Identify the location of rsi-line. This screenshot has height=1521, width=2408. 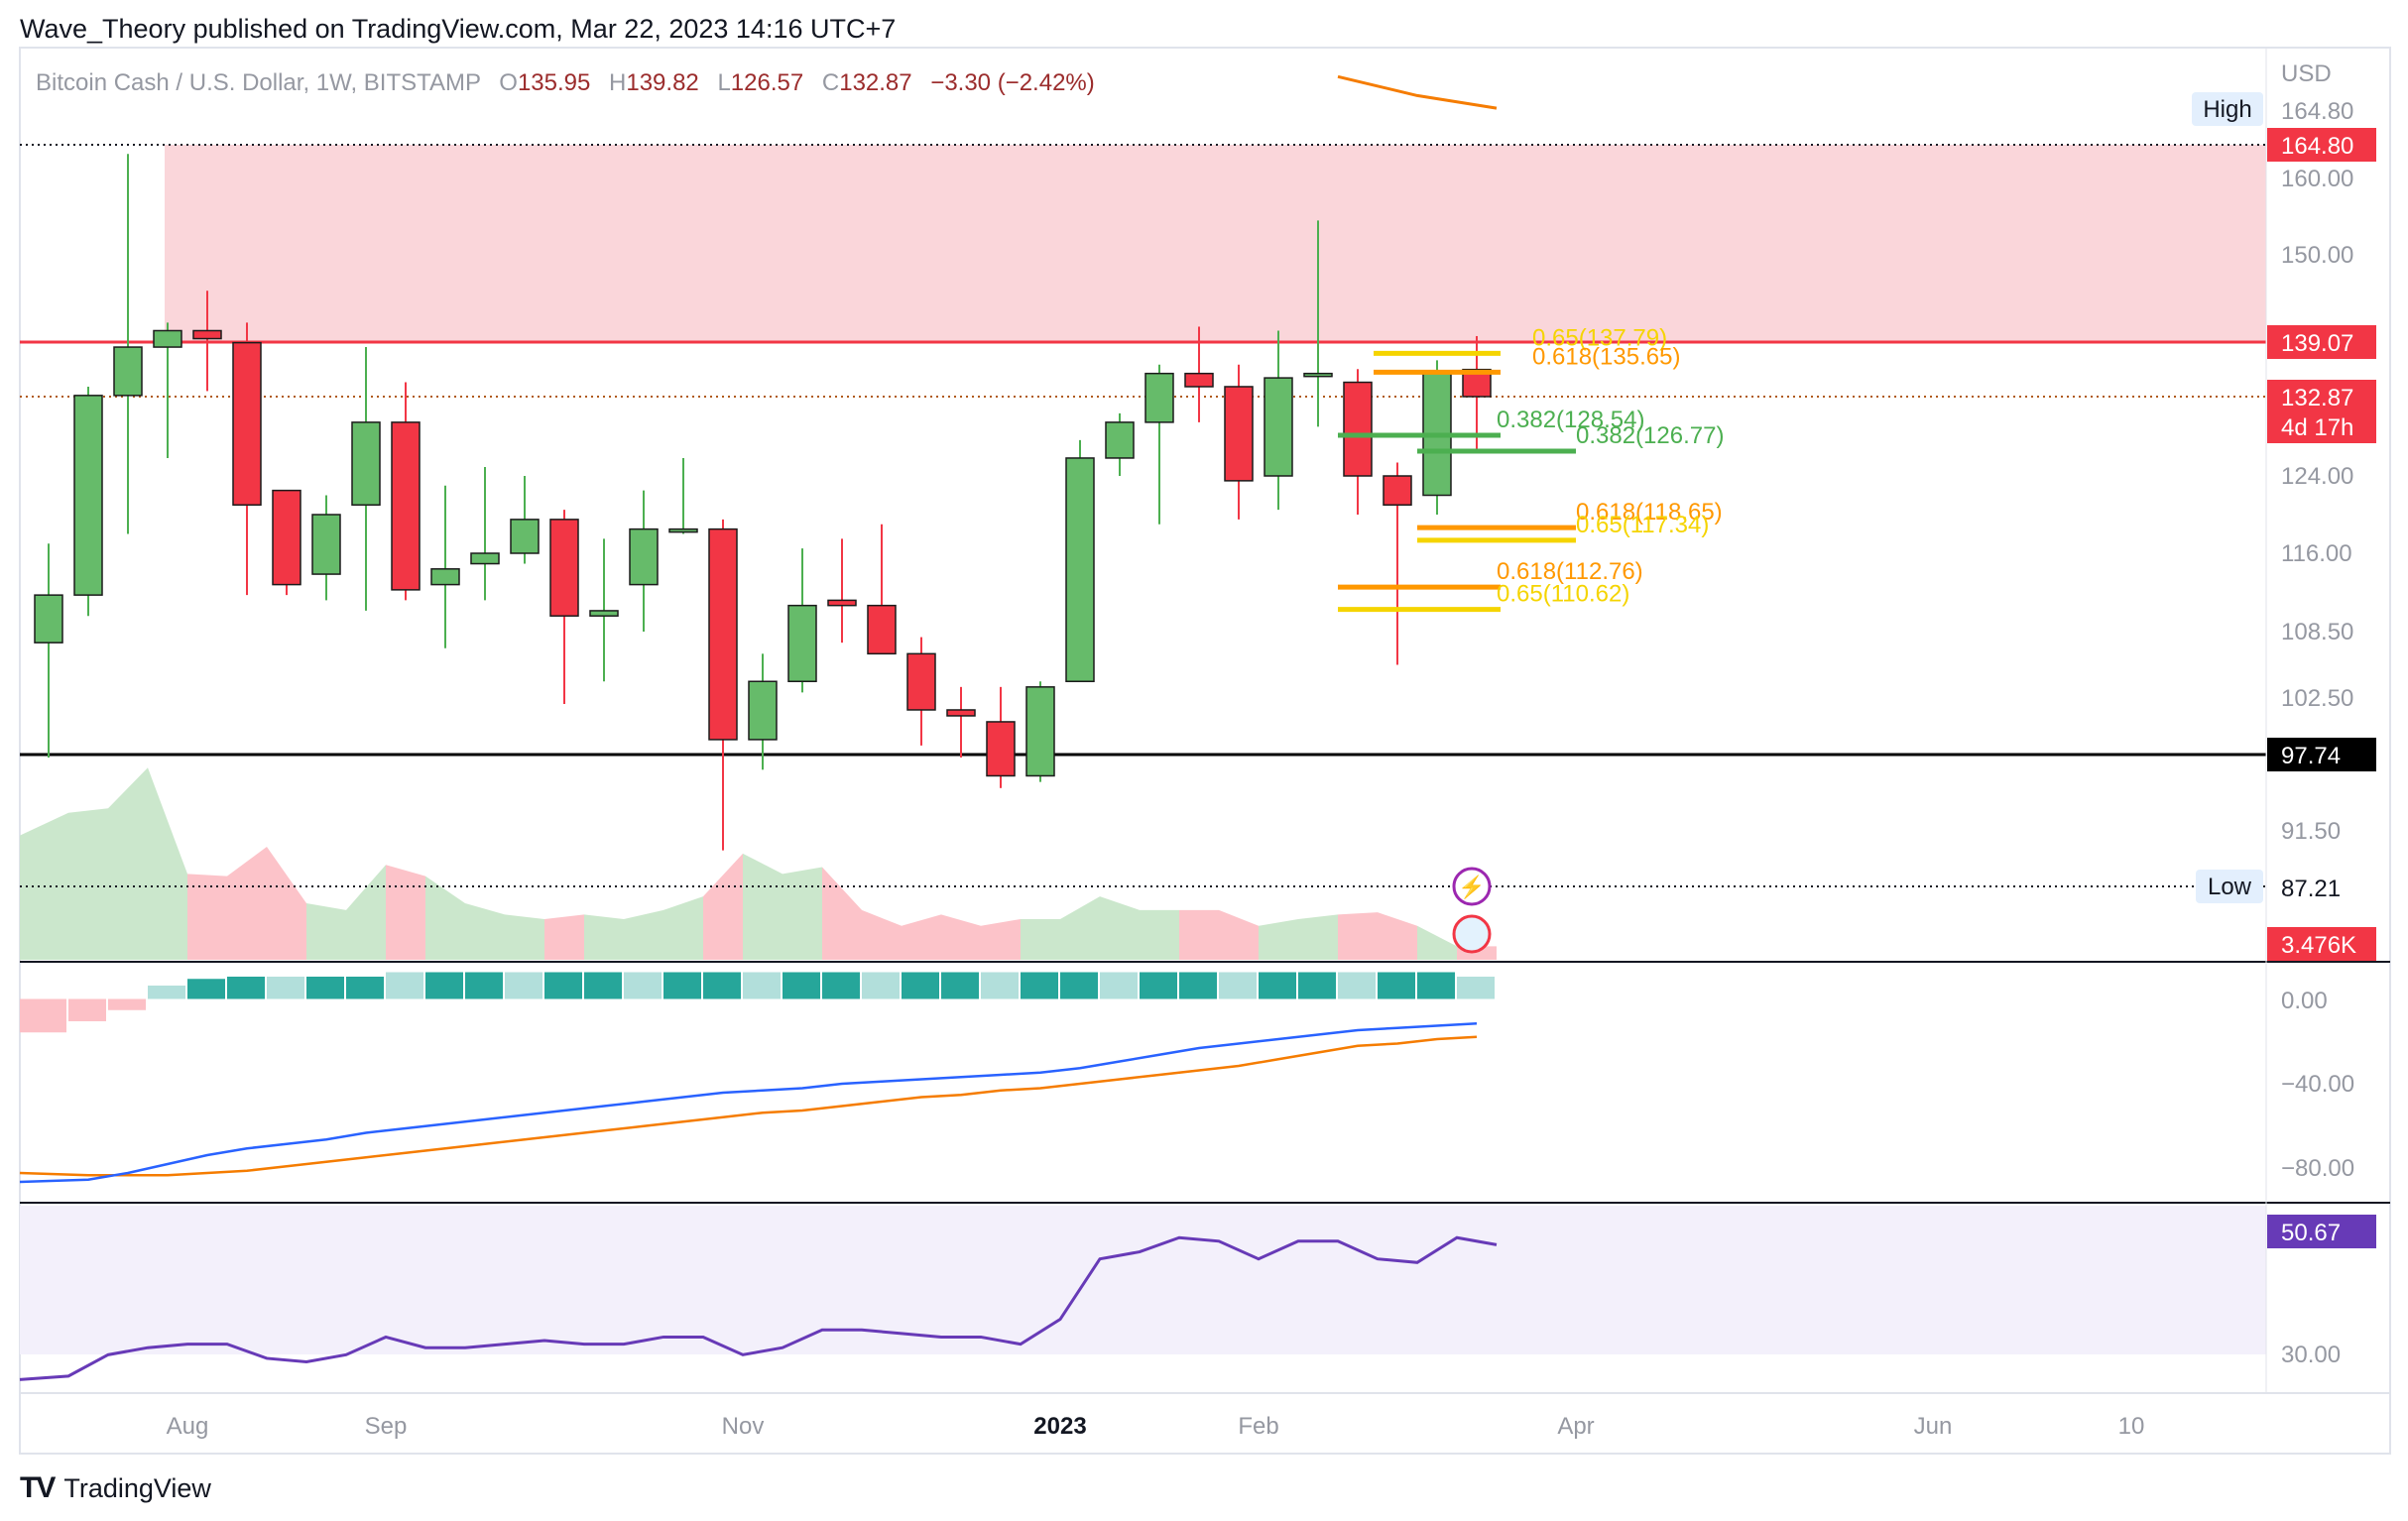
(759, 1308).